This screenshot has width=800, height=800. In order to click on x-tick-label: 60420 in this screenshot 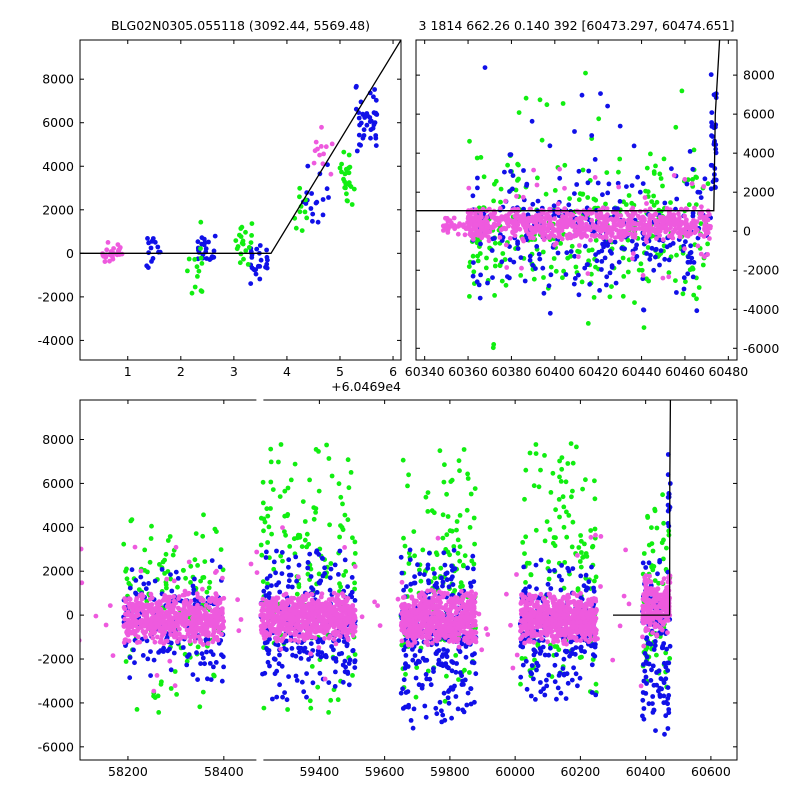, I will do `click(598, 371)`.